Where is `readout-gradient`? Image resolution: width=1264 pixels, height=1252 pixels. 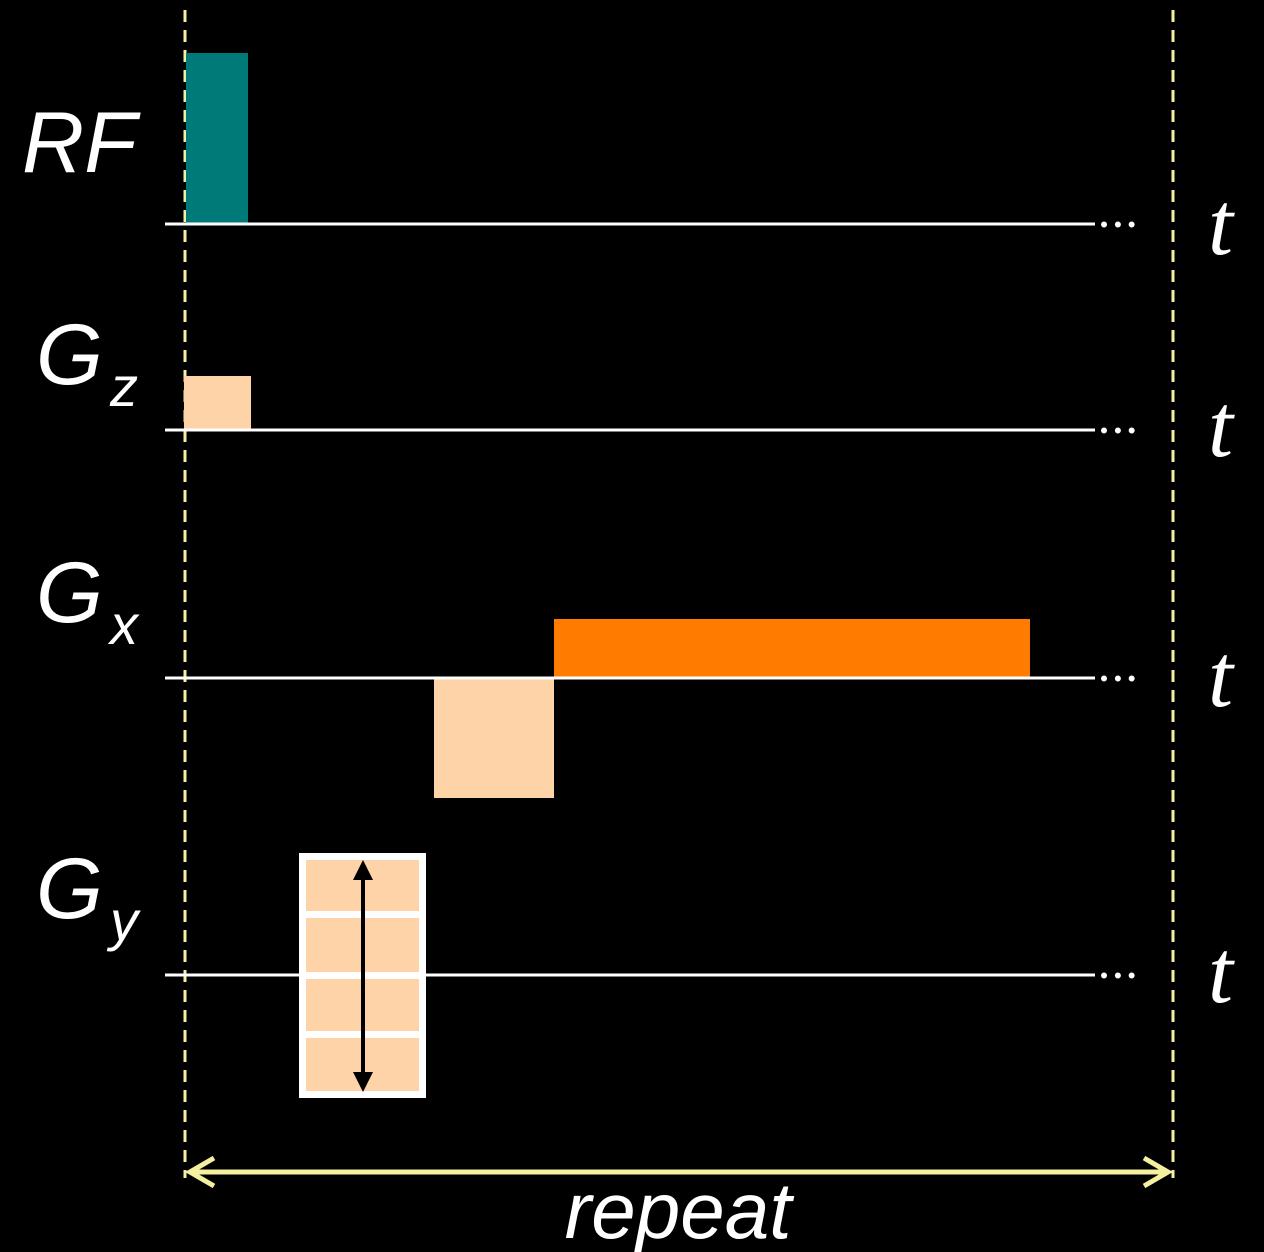 readout-gradient is located at coordinates (792, 649).